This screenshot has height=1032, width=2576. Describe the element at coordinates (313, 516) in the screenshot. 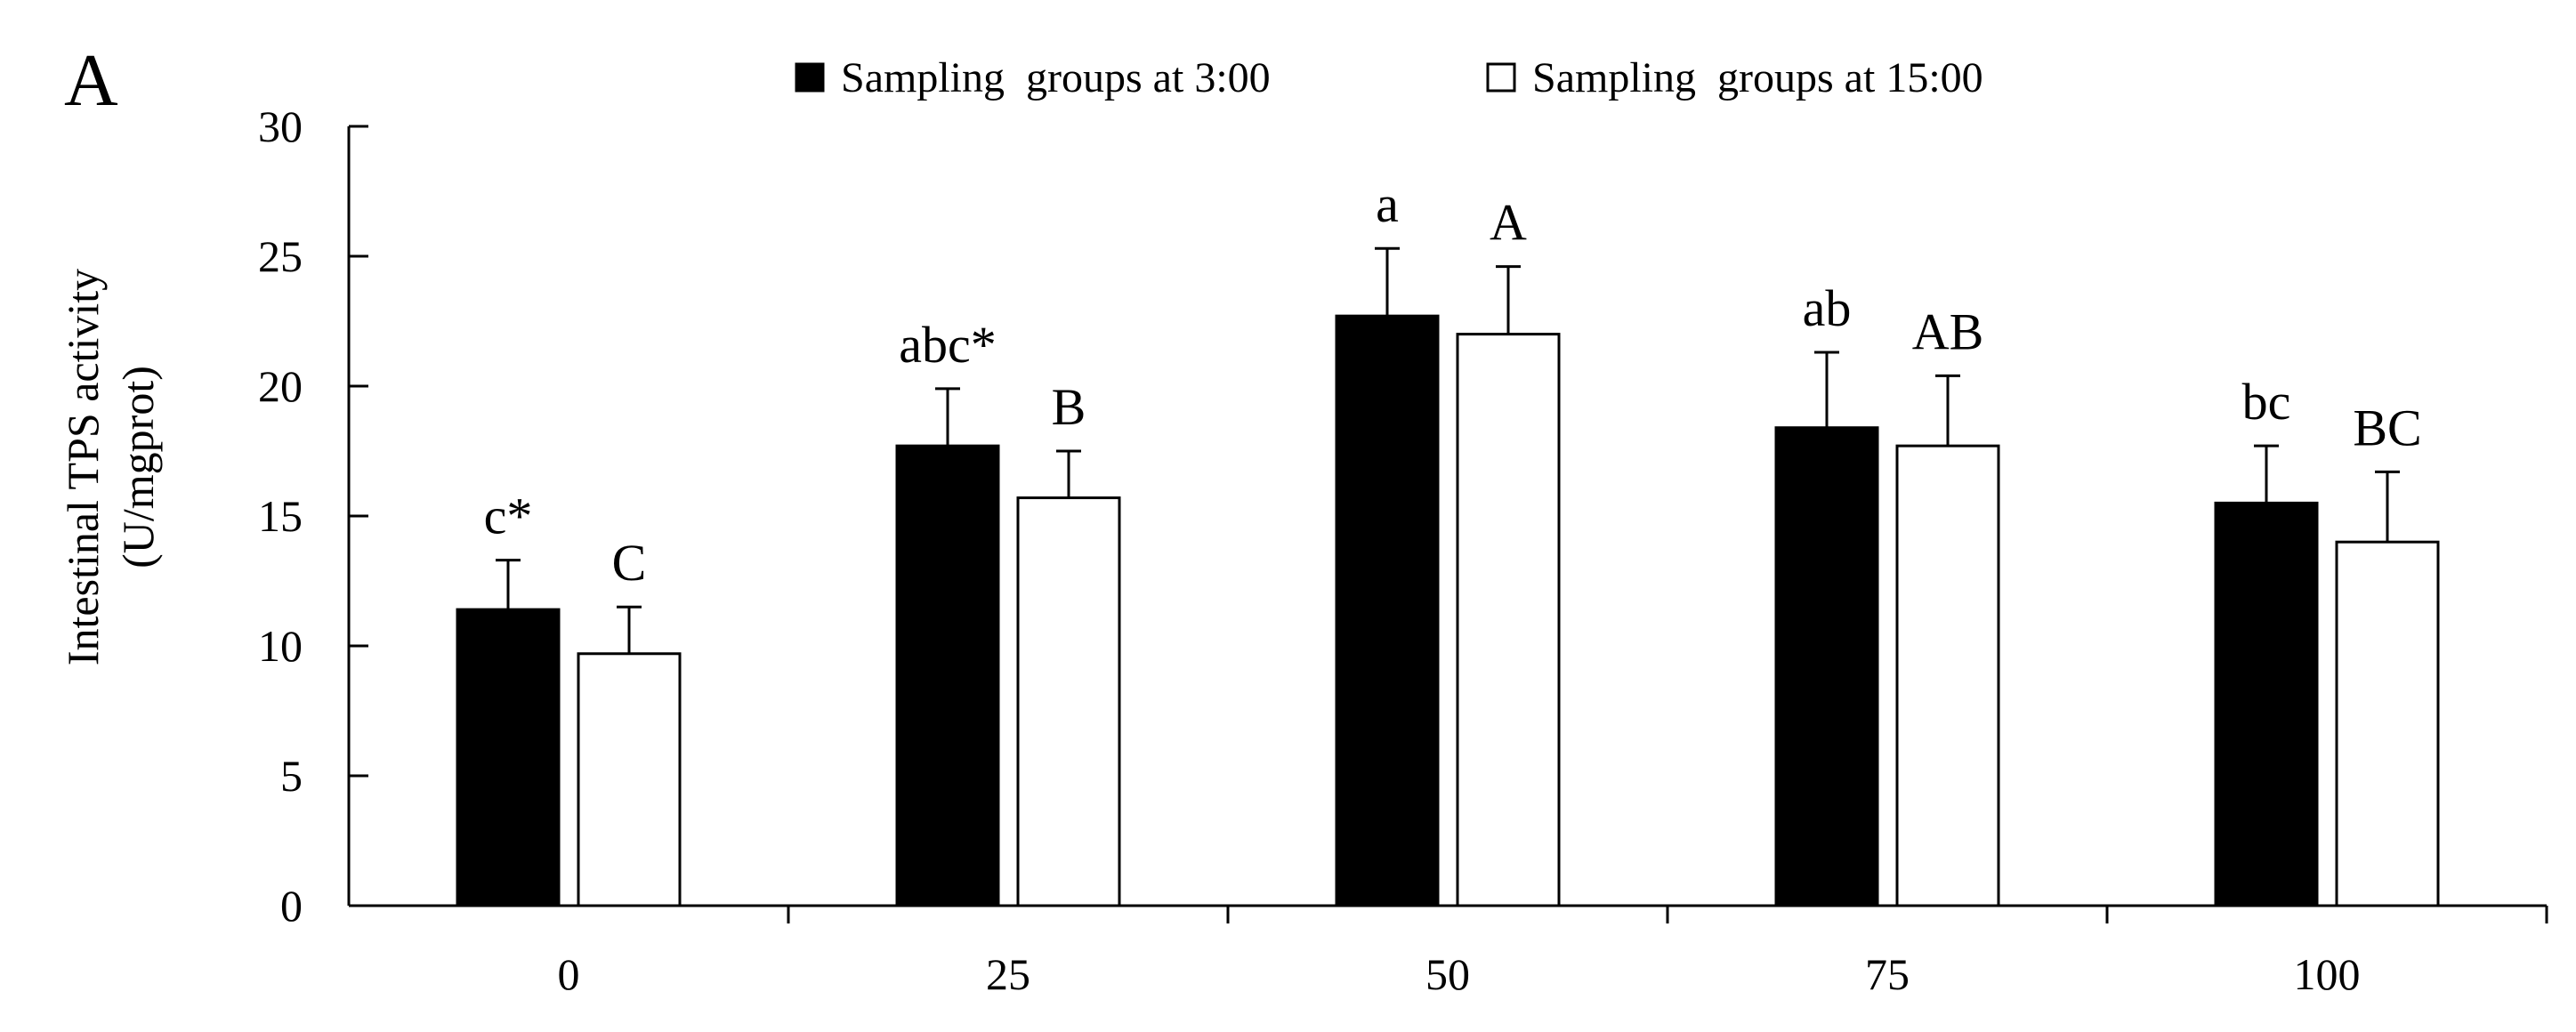

I see `y-ticks: 0 5 10 15 20 25 30` at that location.